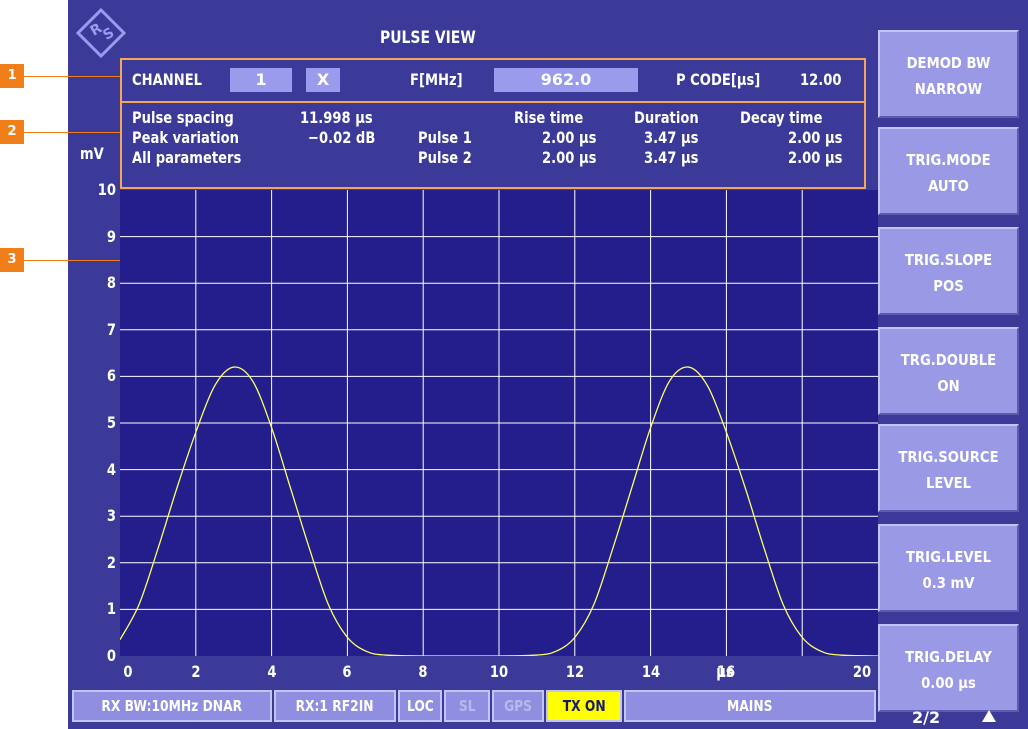  I want to click on callout-1: 1, so click(12, 76).